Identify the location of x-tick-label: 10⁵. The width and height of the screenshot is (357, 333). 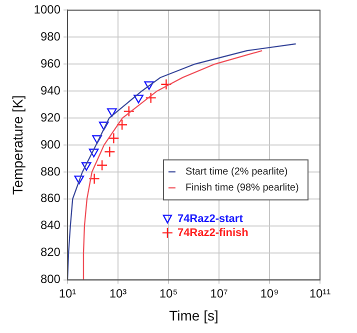
(168, 293).